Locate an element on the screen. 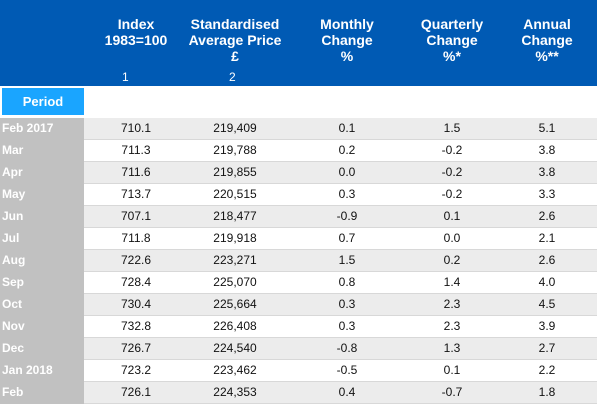 The width and height of the screenshot is (597, 409). header-monthly-line2: Change is located at coordinates (347, 40).